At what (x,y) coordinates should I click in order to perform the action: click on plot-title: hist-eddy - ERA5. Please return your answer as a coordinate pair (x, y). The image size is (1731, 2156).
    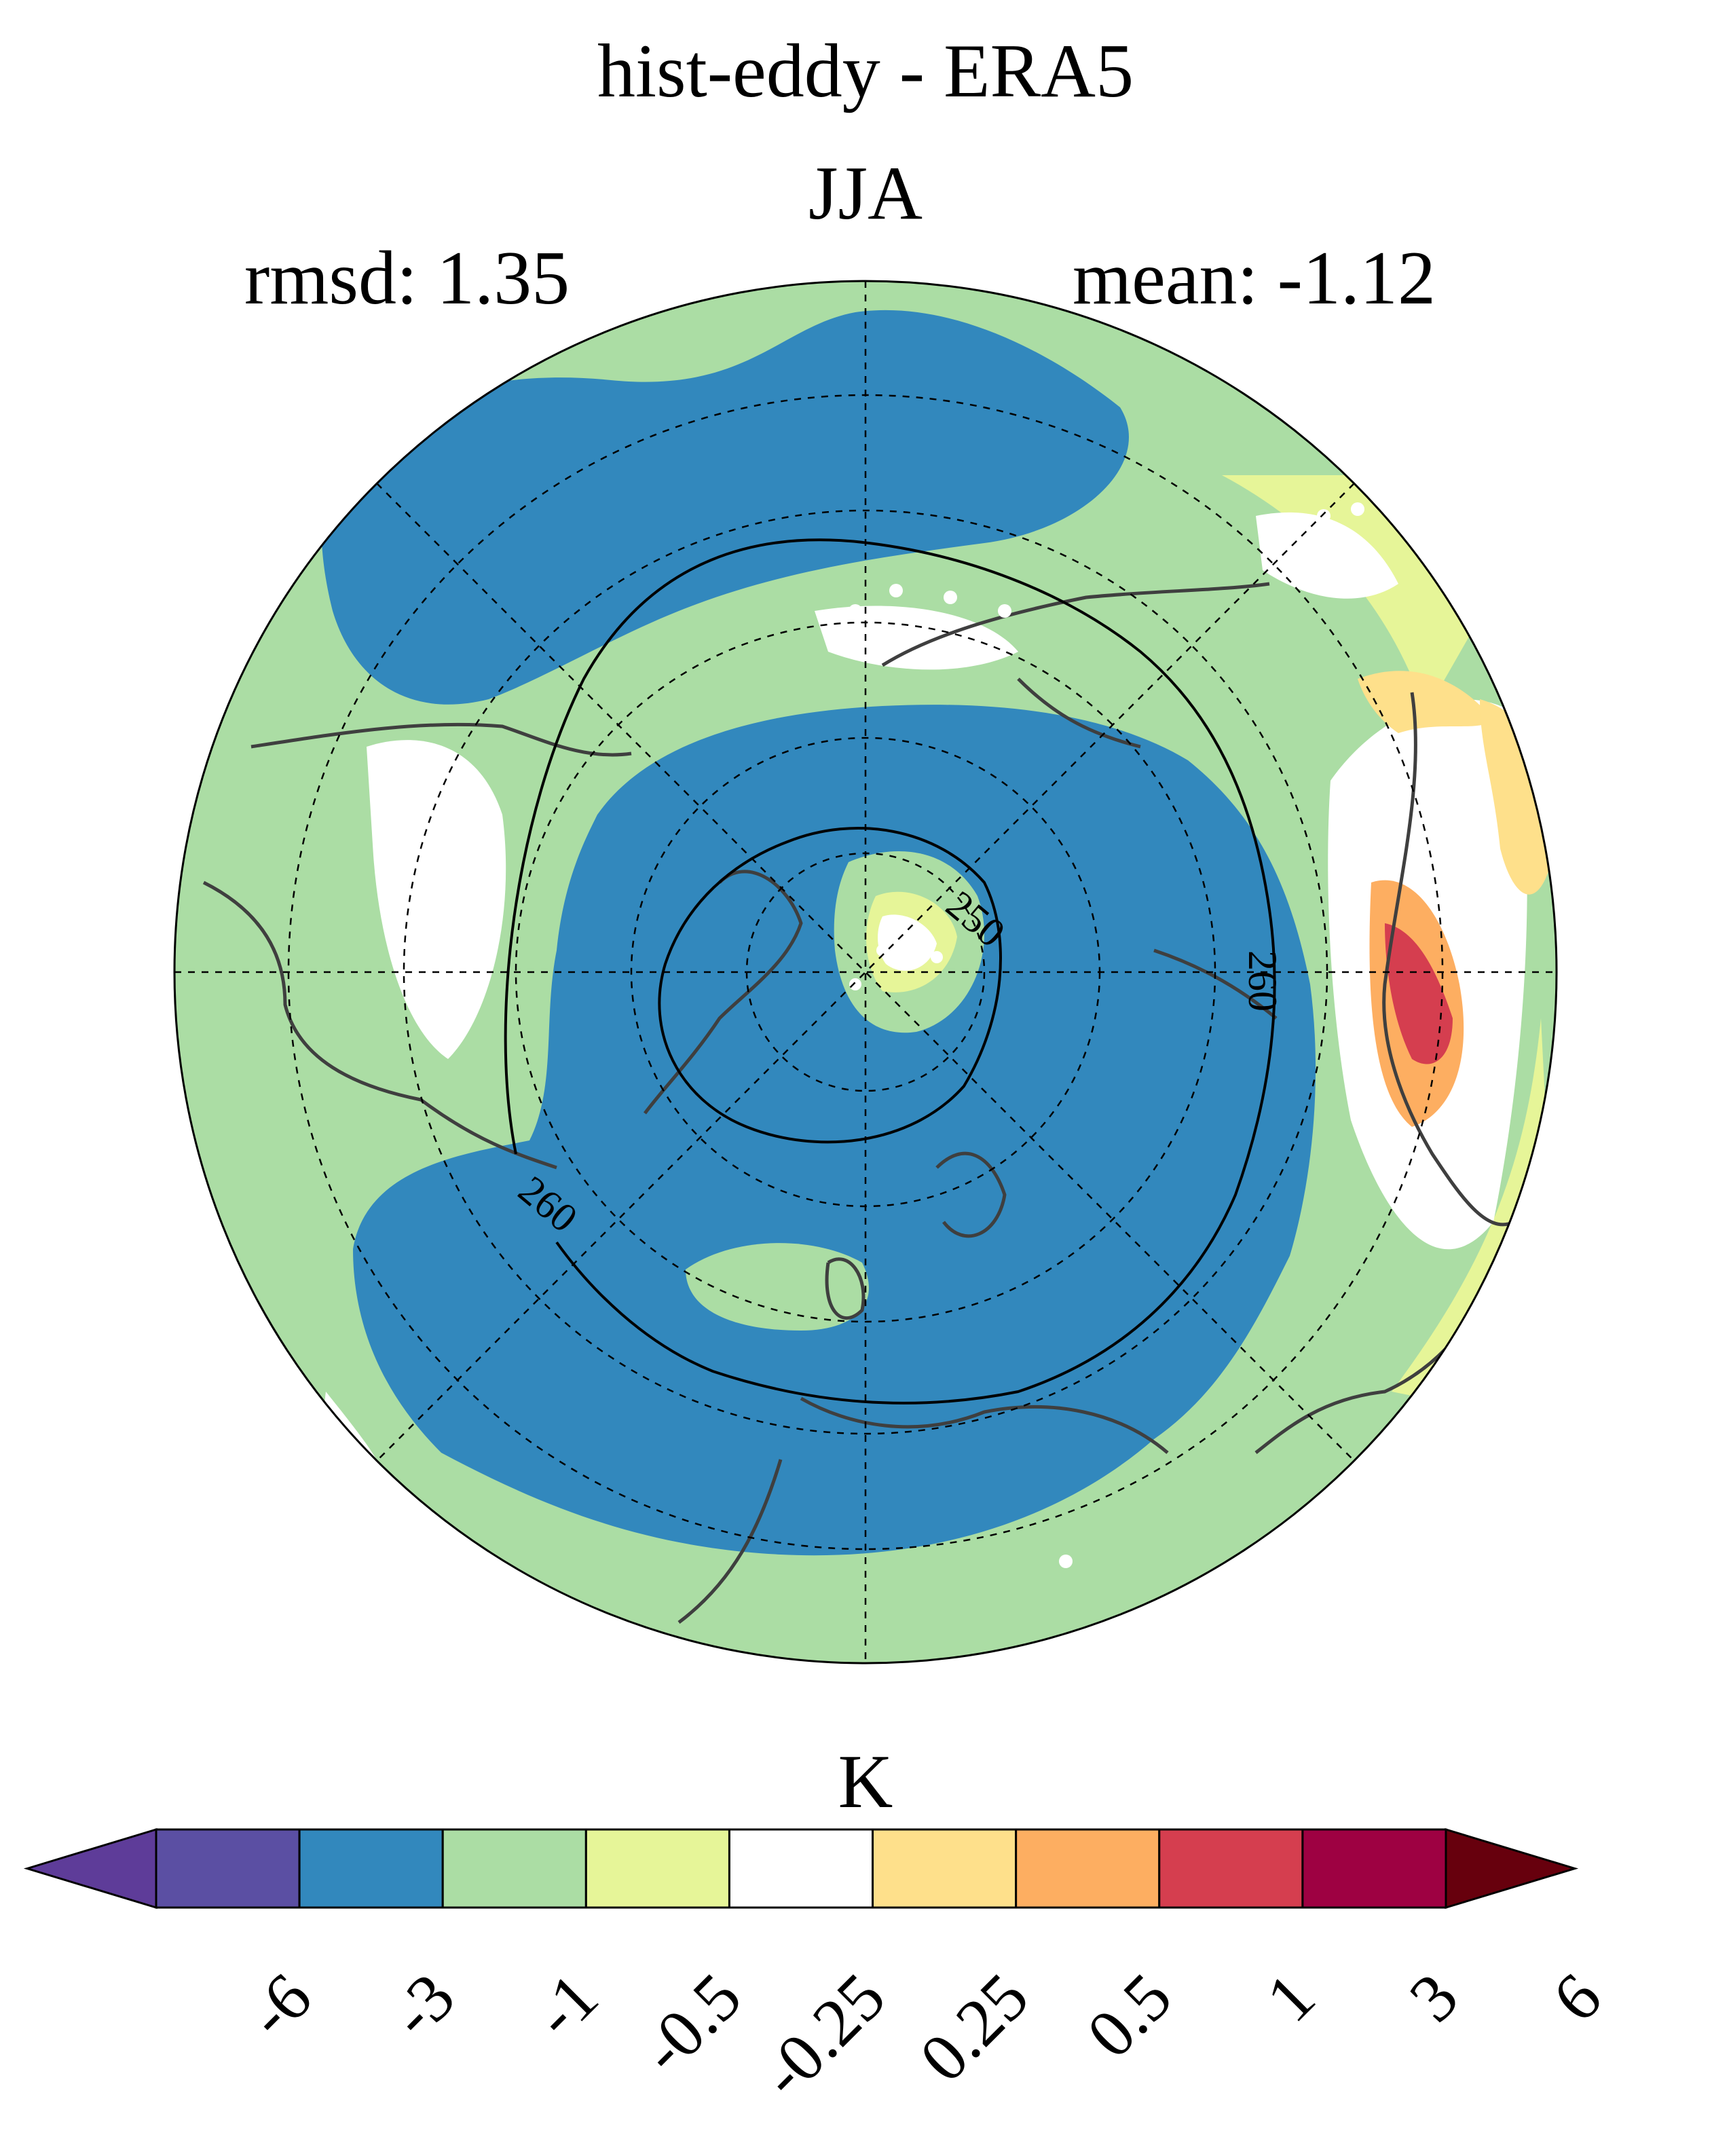
    Looking at the image, I should click on (865, 71).